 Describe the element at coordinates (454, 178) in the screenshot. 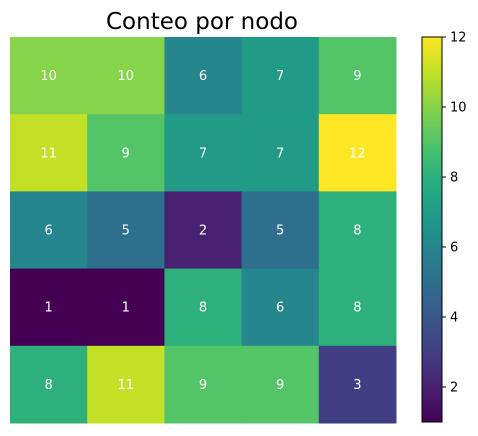

I see `colorbar-tick-label: 8` at that location.